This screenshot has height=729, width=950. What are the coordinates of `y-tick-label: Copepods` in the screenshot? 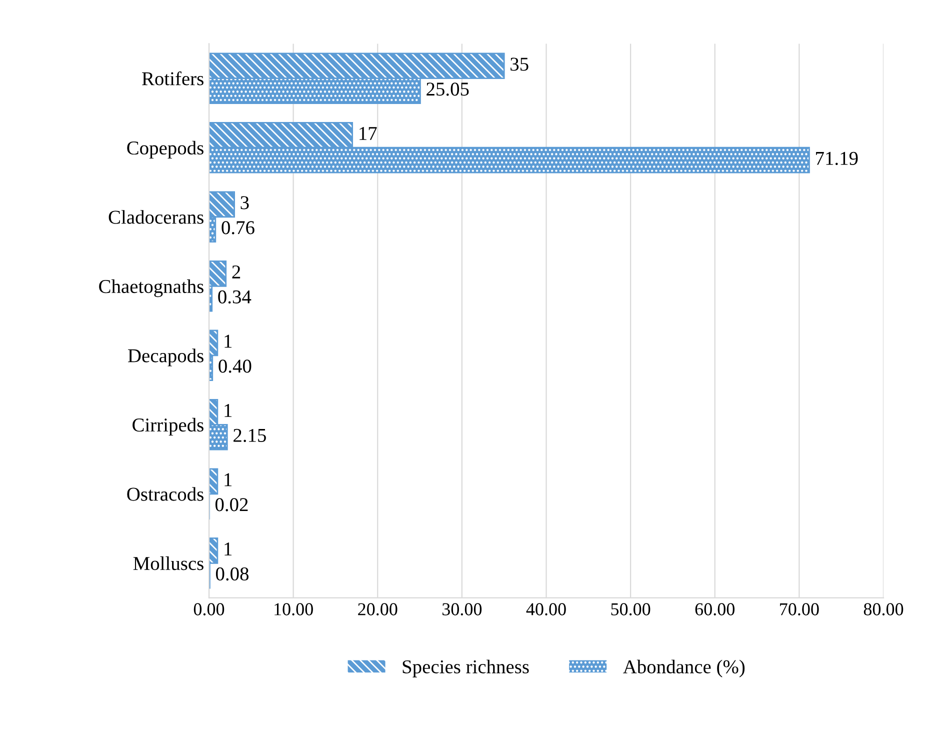 It's located at (165, 149).